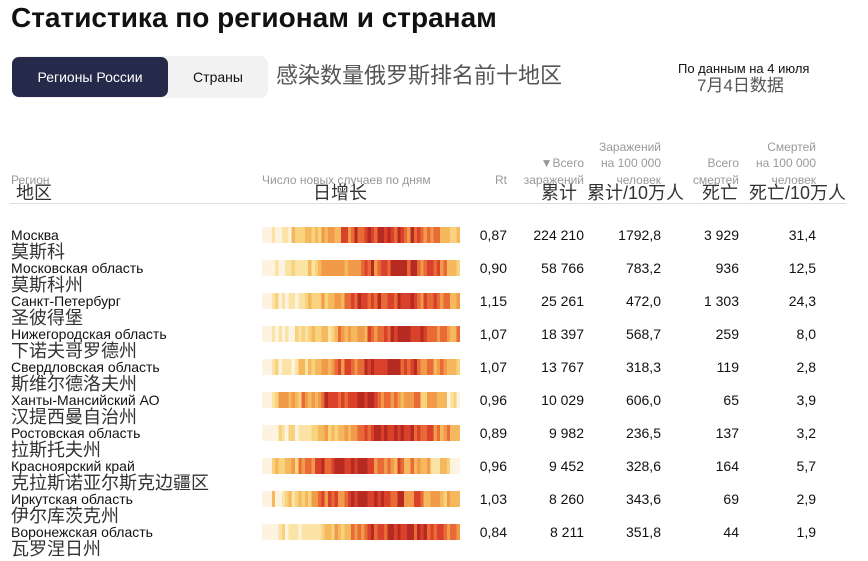 This screenshot has width=868, height=561. I want to click on region-name: Красноярский край, so click(73, 466).